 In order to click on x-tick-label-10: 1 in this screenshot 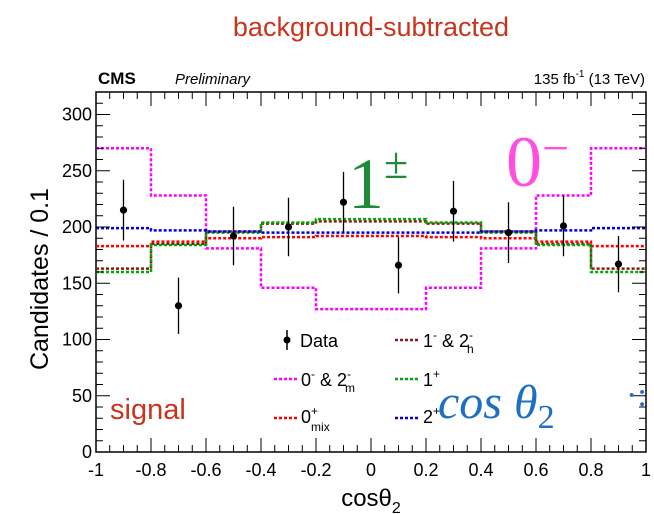, I will do `click(646, 470)`.